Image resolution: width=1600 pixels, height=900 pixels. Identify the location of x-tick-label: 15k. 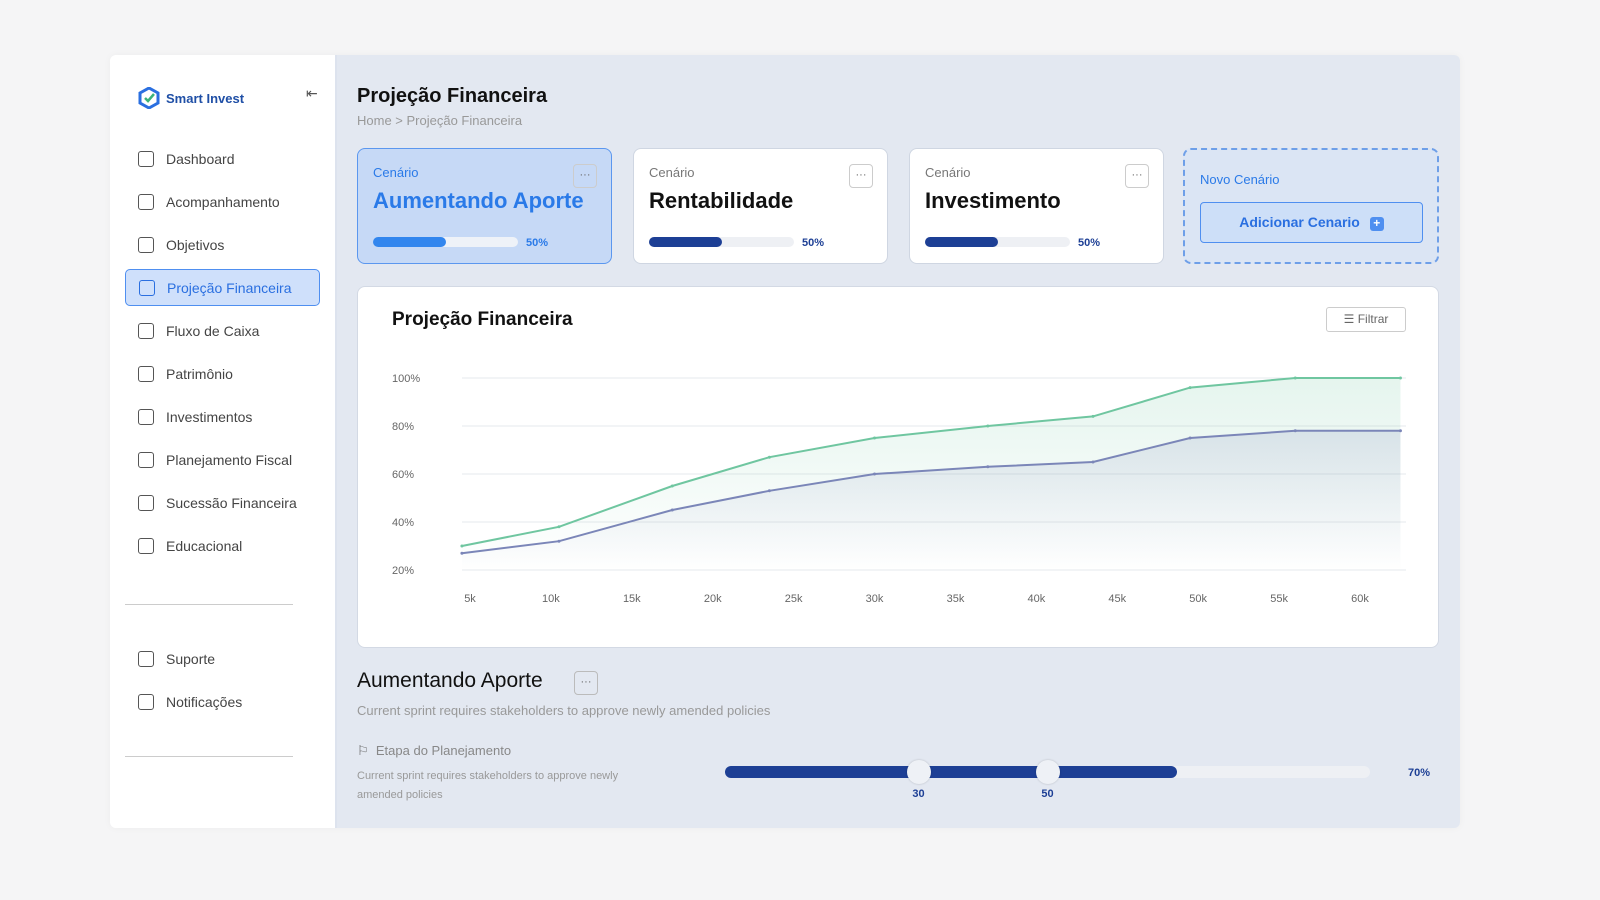
(632, 599).